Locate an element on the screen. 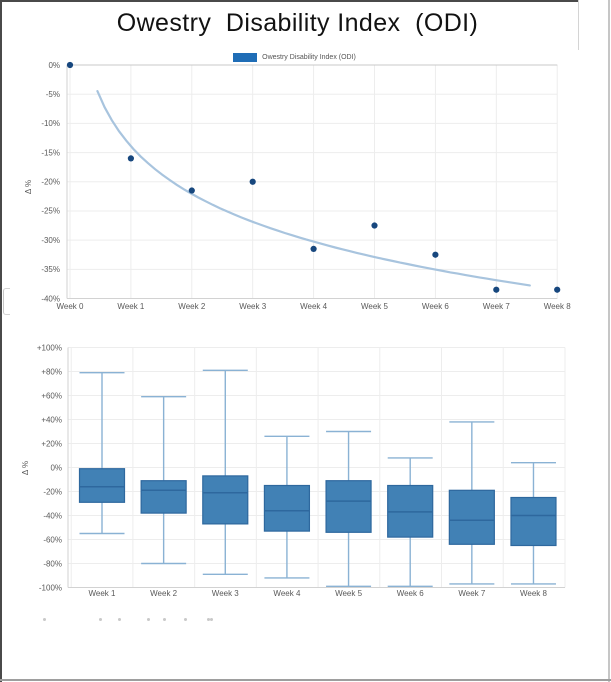 The width and height of the screenshot is (611, 682). corner-hairline is located at coordinates (578, 25).